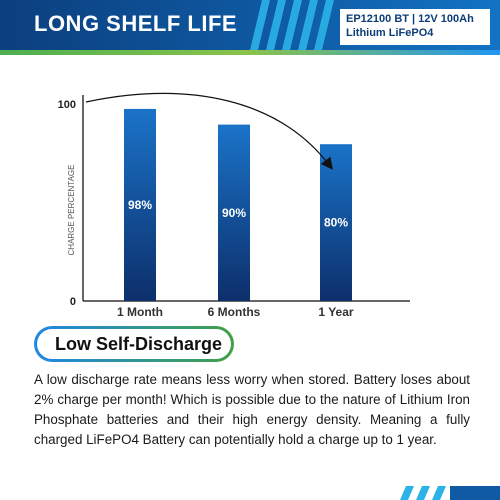 The image size is (500, 500). What do you see at coordinates (390, 33) in the screenshot?
I see `product-chemistry: Lithium LiFePO4` at bounding box center [390, 33].